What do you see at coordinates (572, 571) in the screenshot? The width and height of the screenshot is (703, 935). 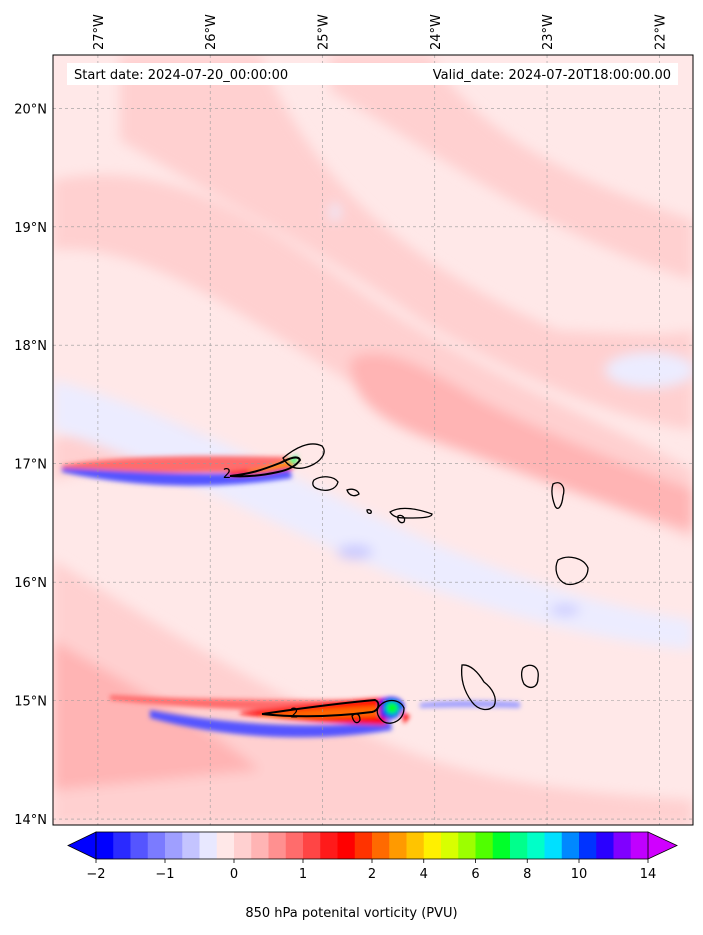 I see `island-boa-vista` at bounding box center [572, 571].